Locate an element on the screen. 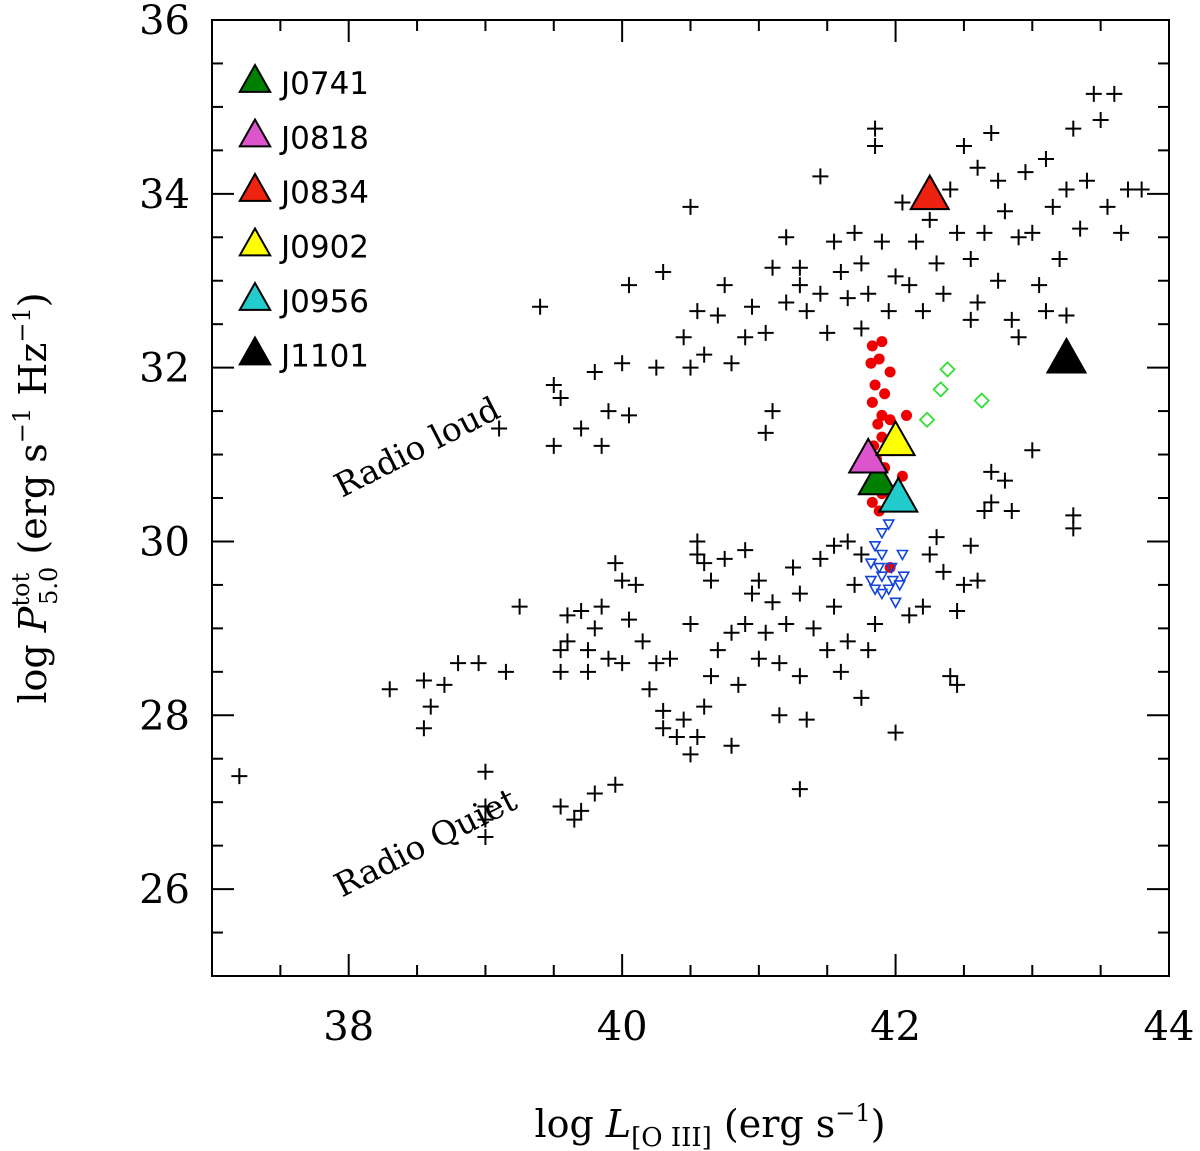 The width and height of the screenshot is (1200, 1151). legend-label-j0818: J0818 is located at coordinates (324, 139).